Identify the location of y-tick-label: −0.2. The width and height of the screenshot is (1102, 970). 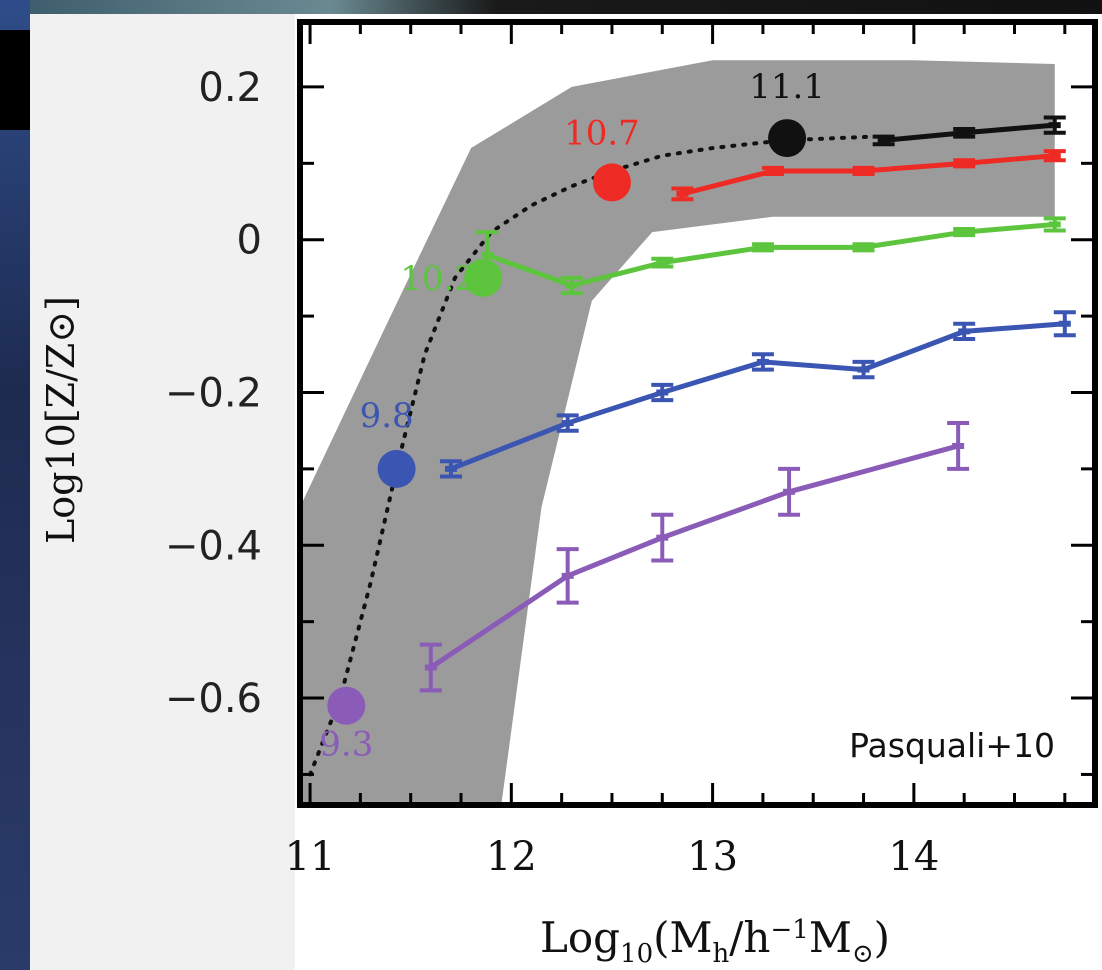
(213, 393).